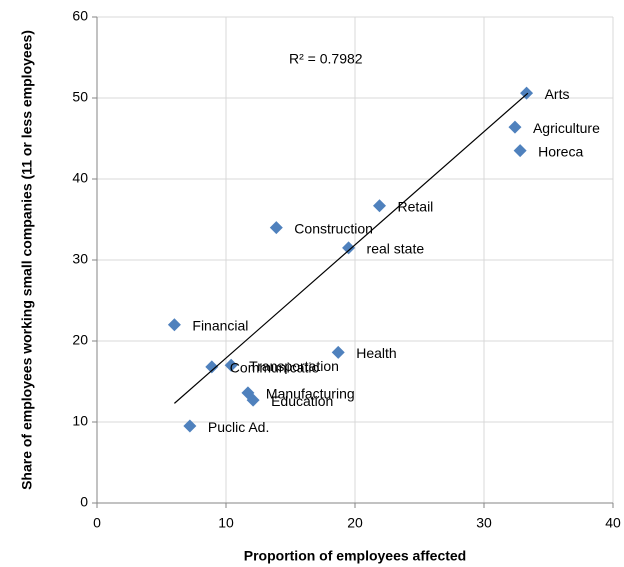 This screenshot has width=624, height=567. I want to click on point-label: Communicatio, so click(275, 368).